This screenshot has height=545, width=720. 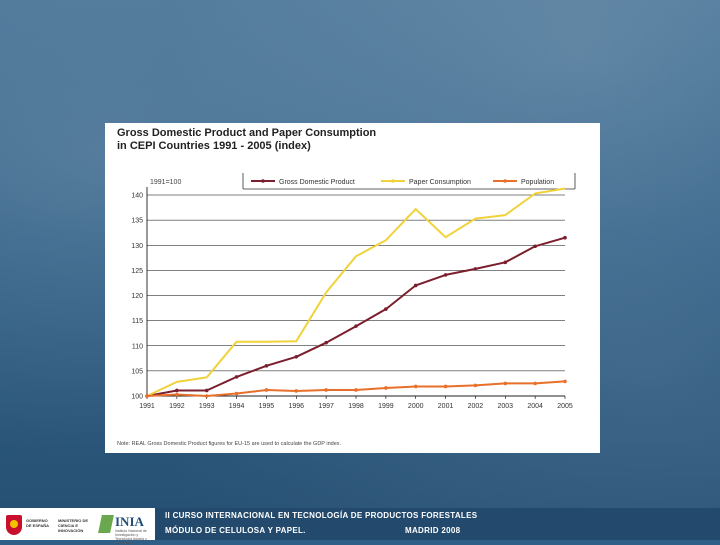 I want to click on legend-label-0: Gross Domestic Product, so click(x=317, y=182).